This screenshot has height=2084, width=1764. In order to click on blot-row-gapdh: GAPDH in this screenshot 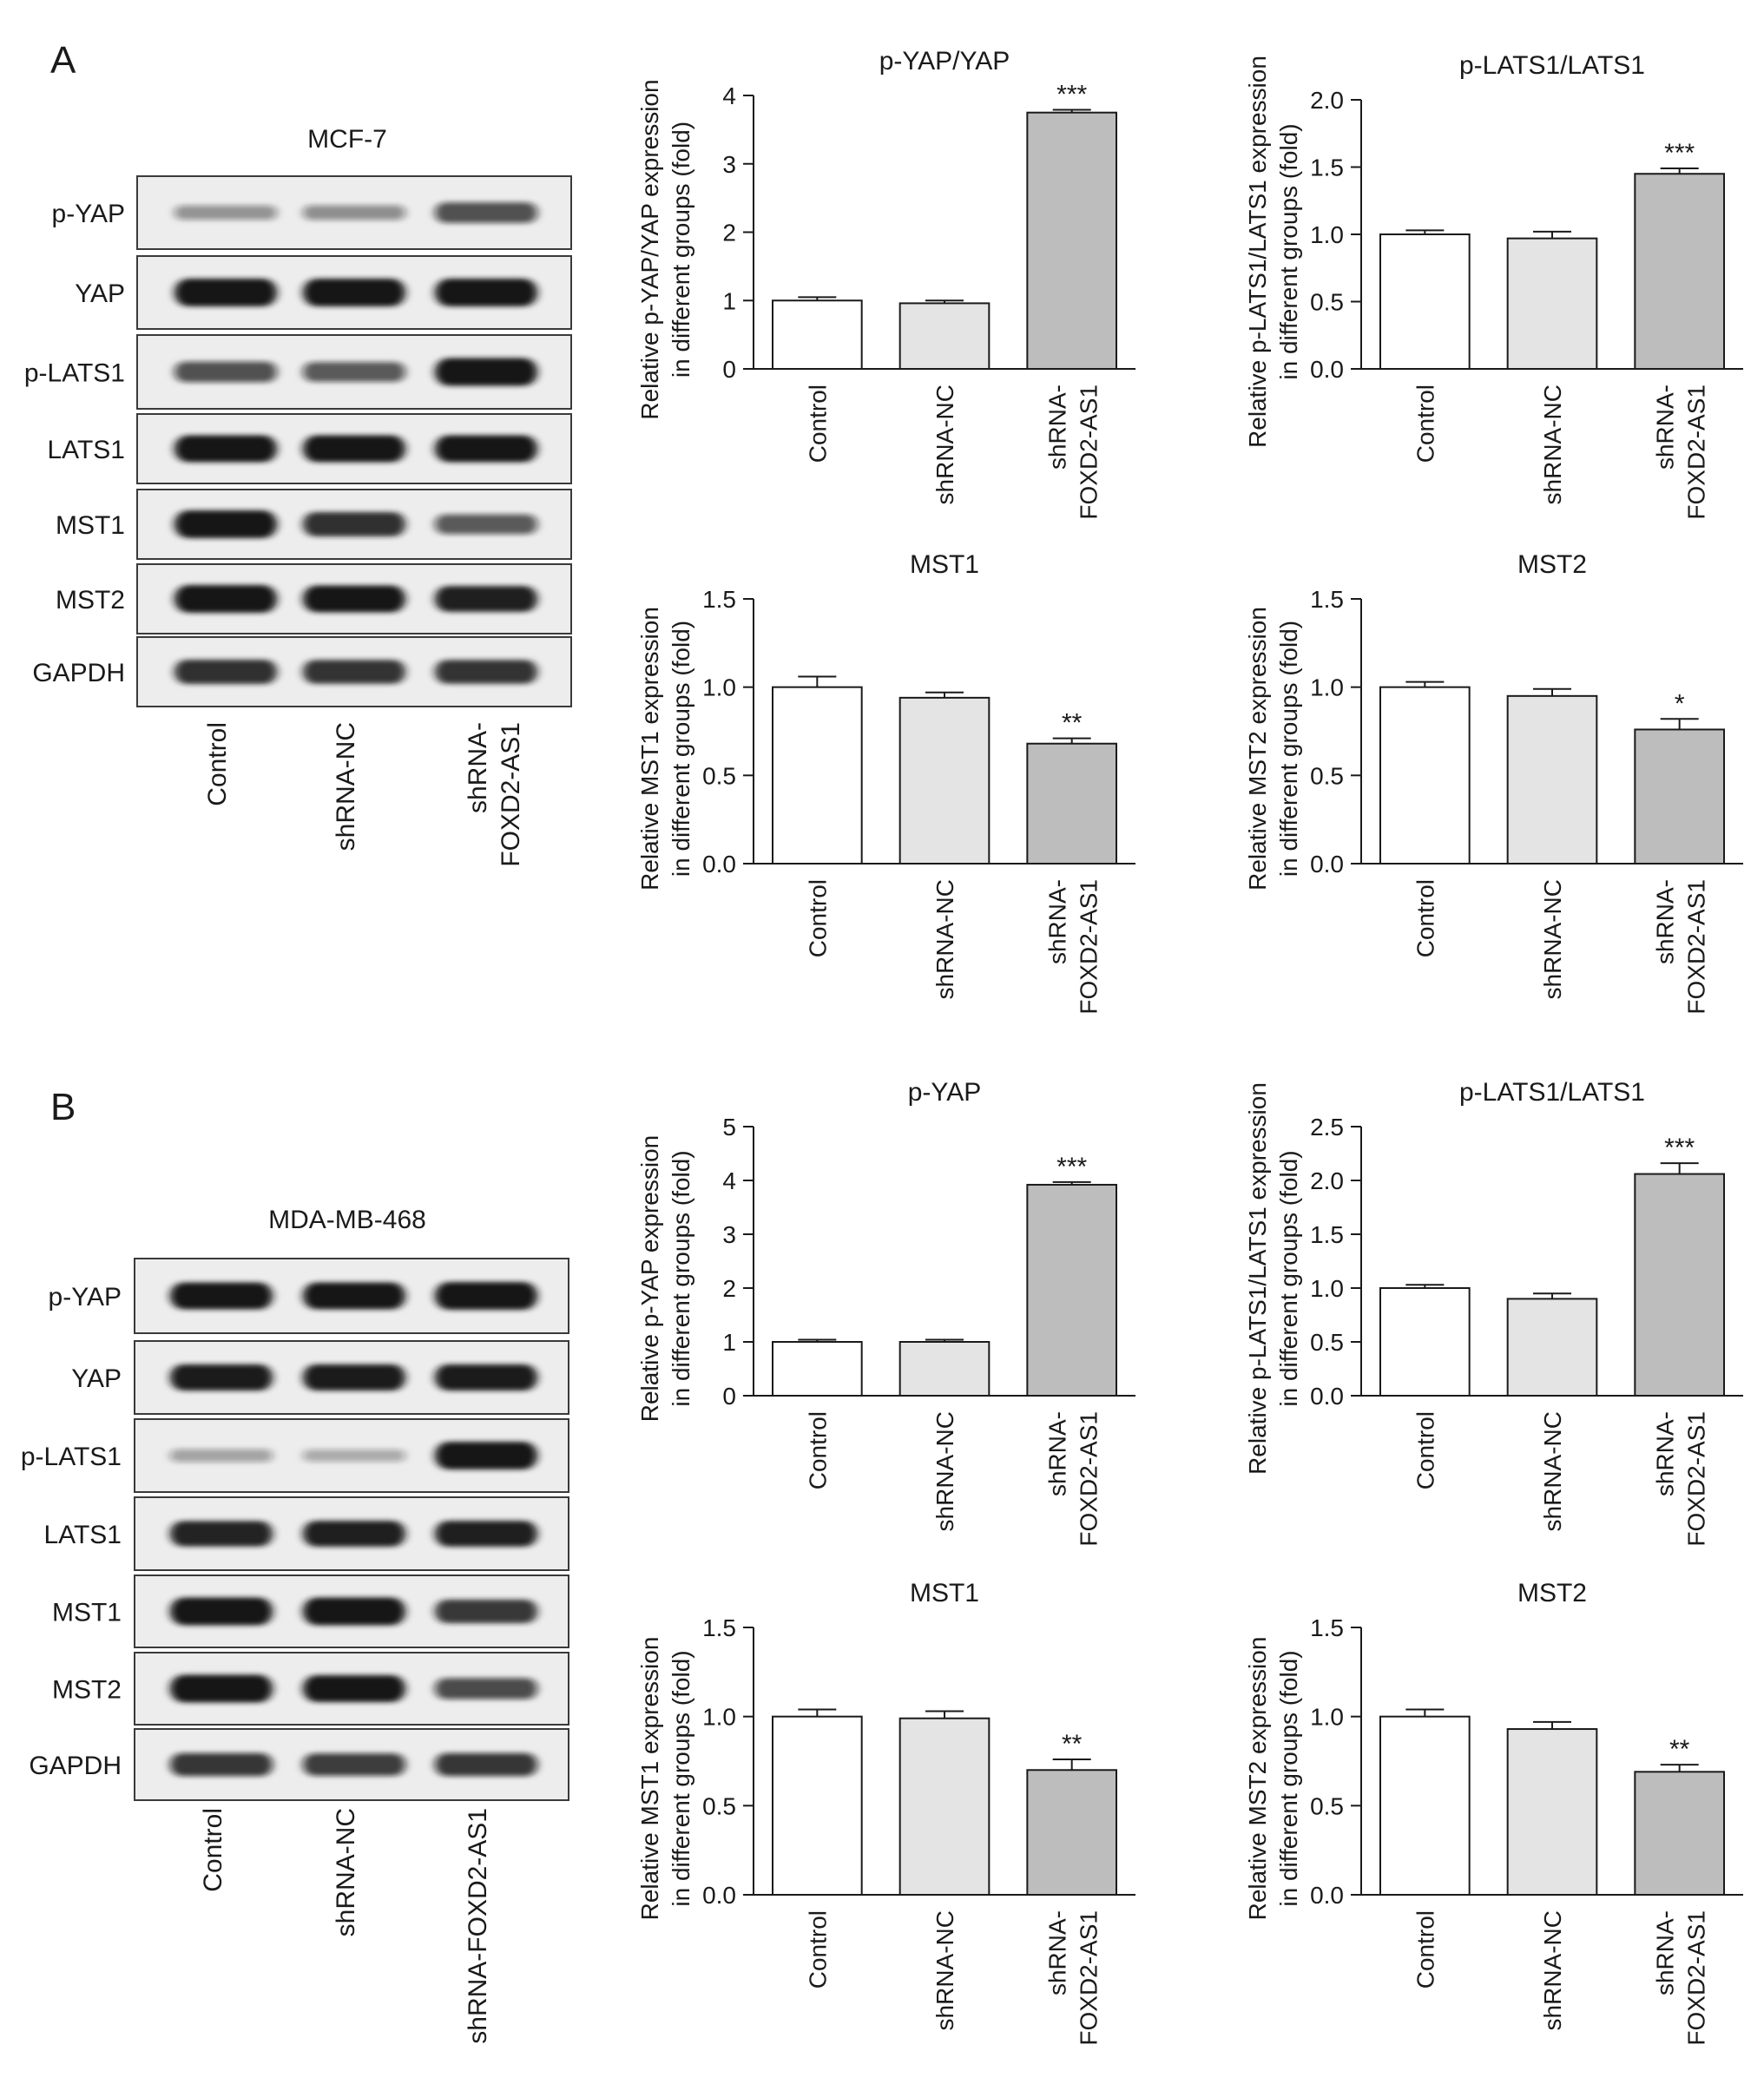, I will do `click(302, 671)`.